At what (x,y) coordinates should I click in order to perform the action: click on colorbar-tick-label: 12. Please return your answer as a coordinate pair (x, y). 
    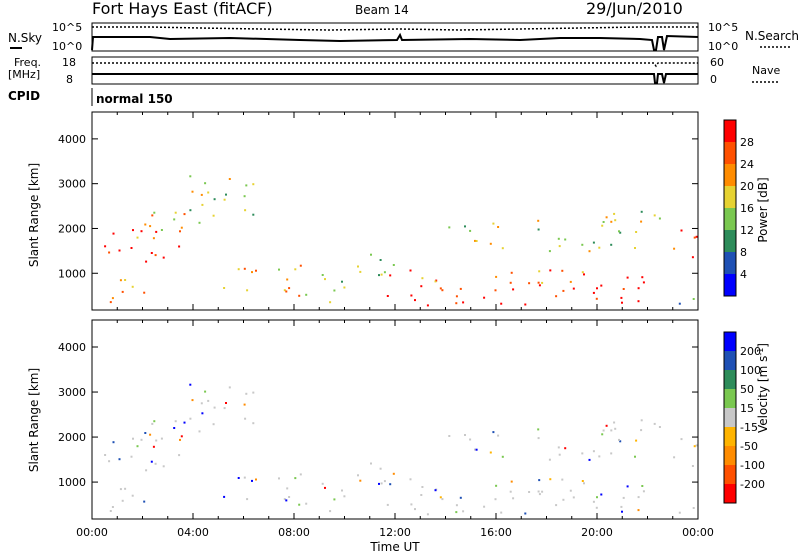
    Looking at the image, I should click on (747, 230).